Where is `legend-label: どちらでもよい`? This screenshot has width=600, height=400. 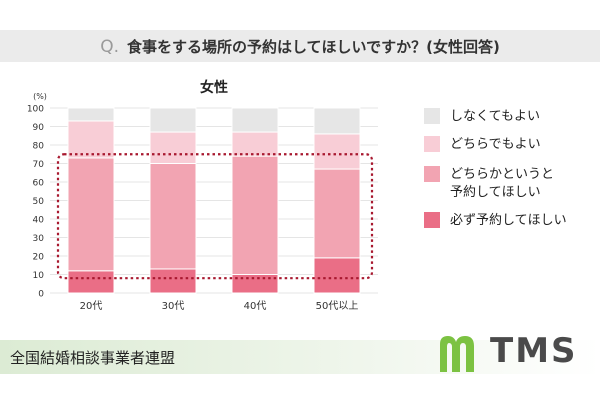 legend-label: どちらでもよい is located at coordinates (495, 144).